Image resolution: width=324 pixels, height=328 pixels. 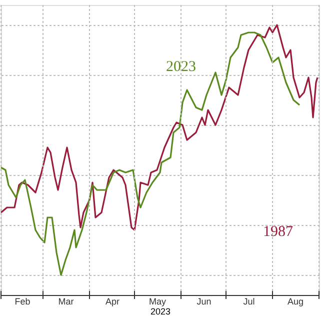 What do you see at coordinates (66, 301) in the screenshot?
I see `x-tick-label: Mar` at bounding box center [66, 301].